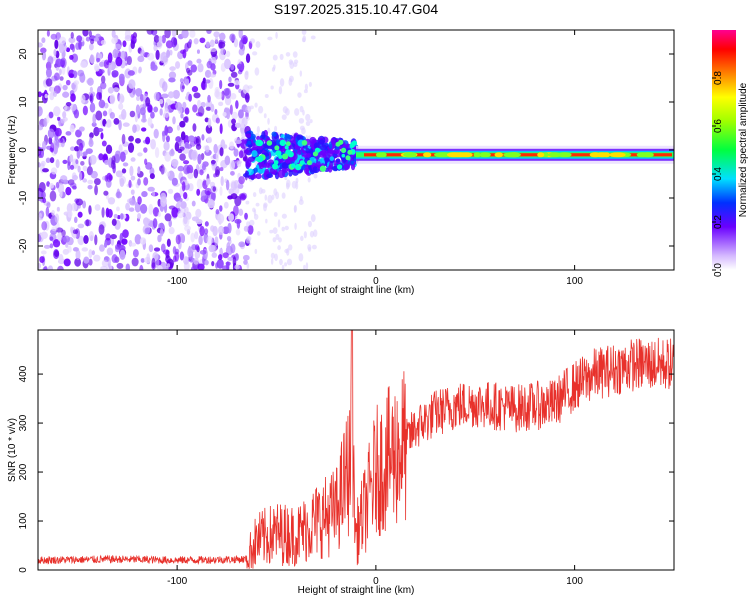 Image resolution: width=750 pixels, height=600 pixels. I want to click on colorbar-tick-label: 0.8, so click(718, 78).